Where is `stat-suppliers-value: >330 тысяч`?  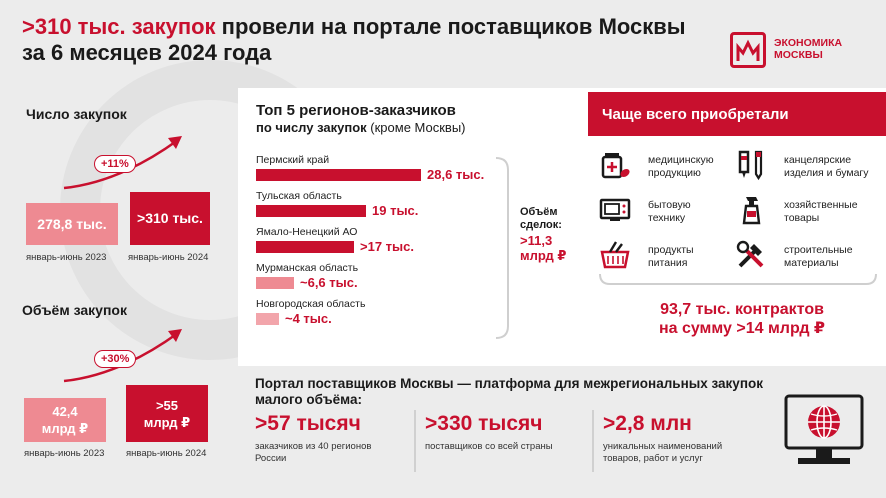
stat-suppliers-value: >330 тысяч is located at coordinates (484, 423).